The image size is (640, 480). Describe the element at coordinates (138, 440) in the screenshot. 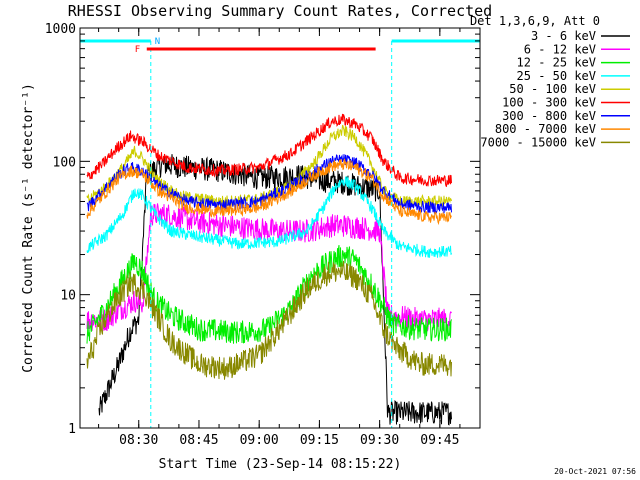

I see `x-tick-label-1: 08:30` at that location.